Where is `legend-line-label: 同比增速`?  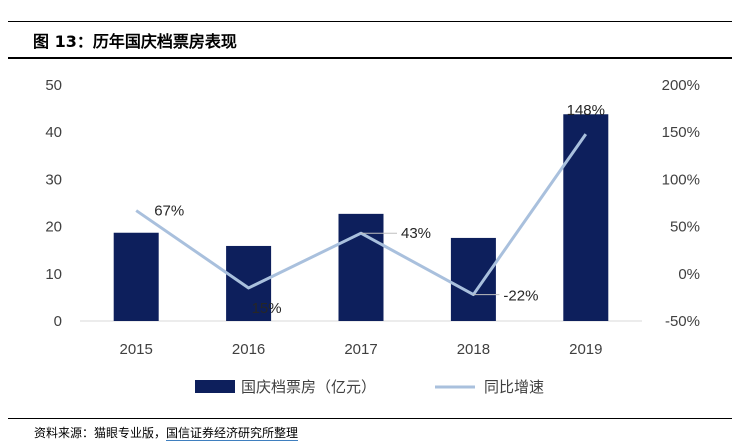 legend-line-label: 同比增速 is located at coordinates (514, 387).